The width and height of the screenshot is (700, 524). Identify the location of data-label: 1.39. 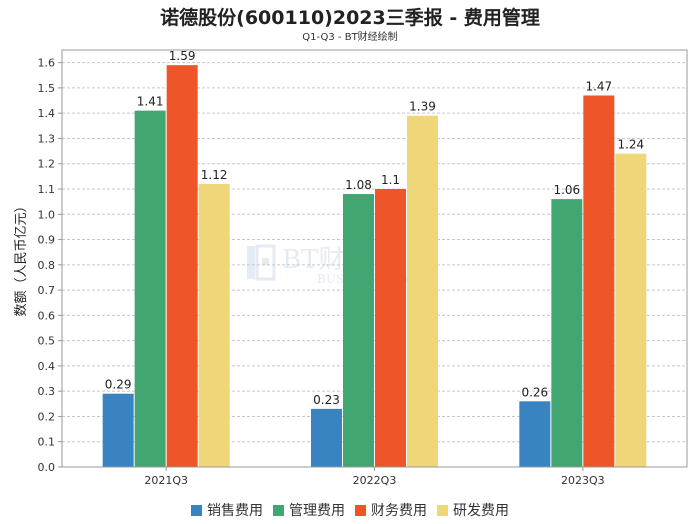
(422, 107).